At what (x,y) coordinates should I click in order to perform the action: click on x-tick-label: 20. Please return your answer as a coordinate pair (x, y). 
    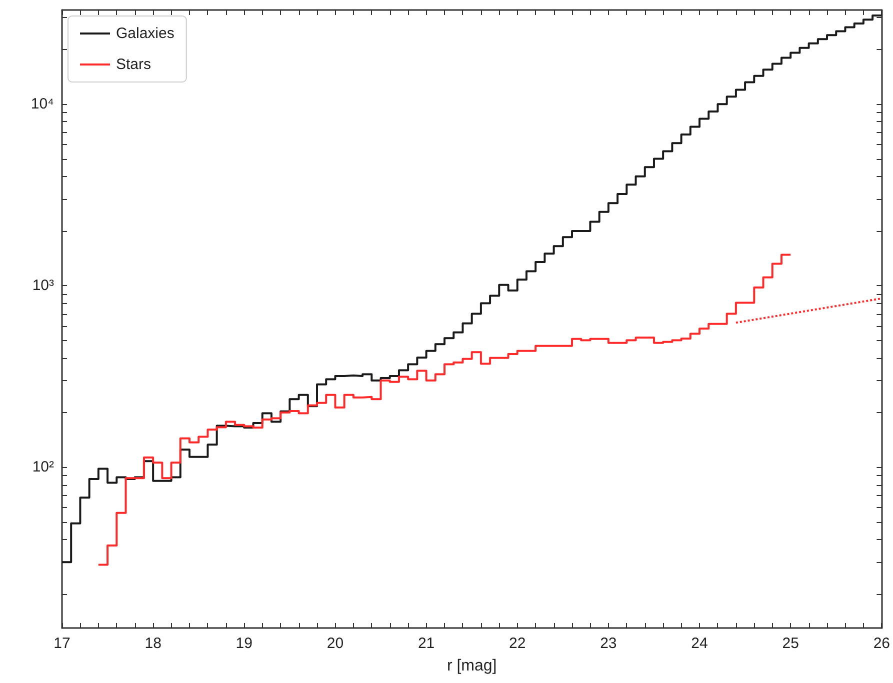
    Looking at the image, I should click on (335, 643).